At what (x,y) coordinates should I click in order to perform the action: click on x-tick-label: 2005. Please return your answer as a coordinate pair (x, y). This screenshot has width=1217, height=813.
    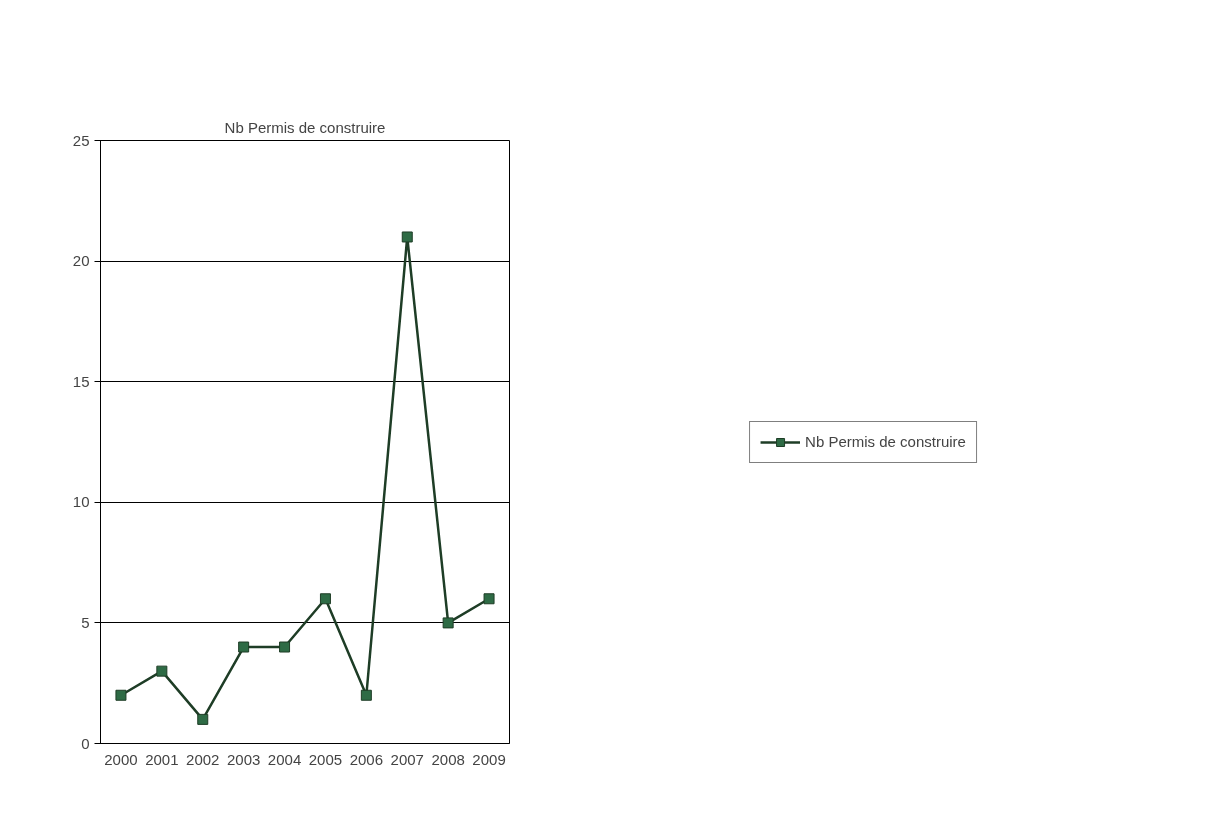
    Looking at the image, I should click on (325, 759).